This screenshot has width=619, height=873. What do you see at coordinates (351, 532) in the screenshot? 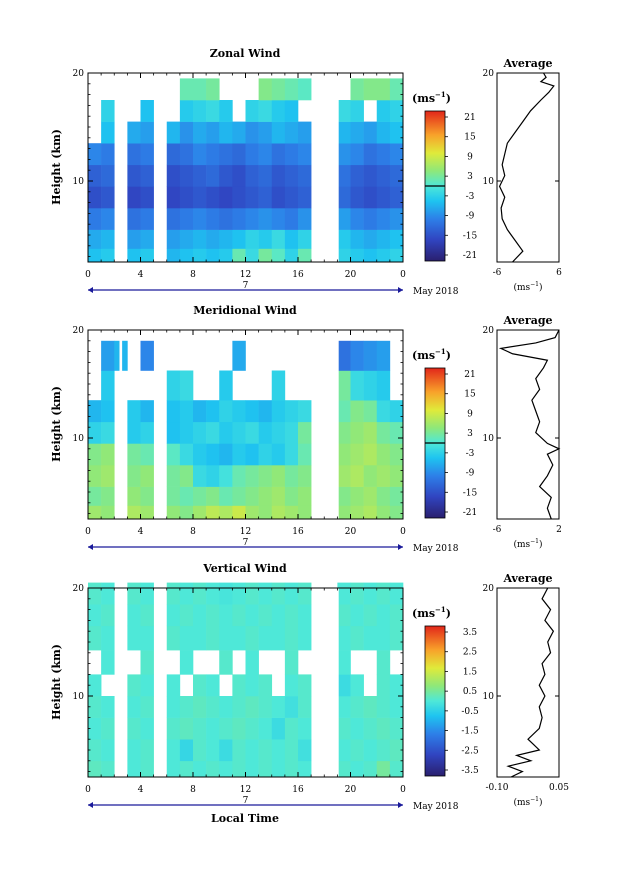
I see `x-tick-label: 20` at bounding box center [351, 532].